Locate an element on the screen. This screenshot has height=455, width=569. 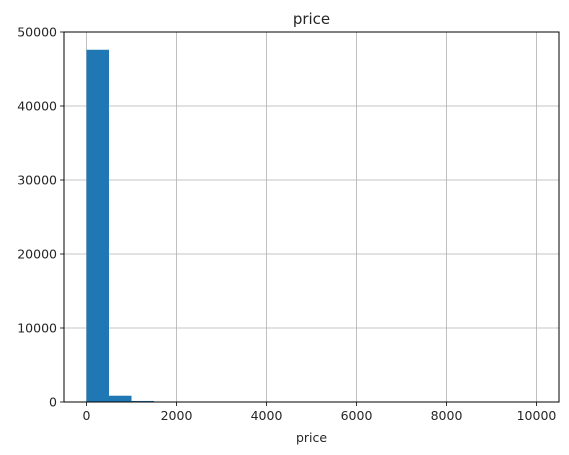
y-tick-label: 30000 is located at coordinates (37, 180).